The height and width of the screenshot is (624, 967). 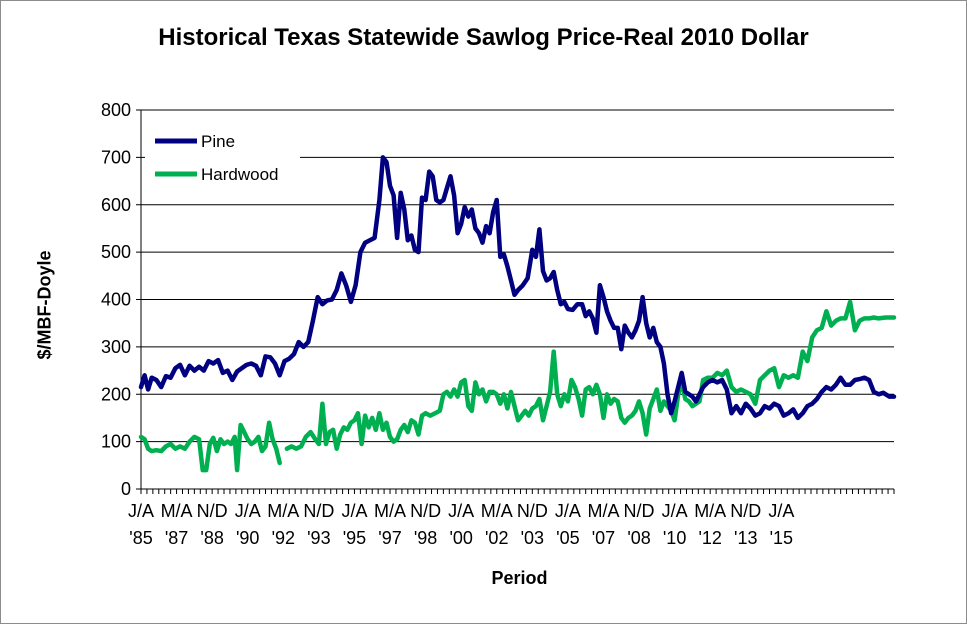 I want to click on y-tick-label: 500, so click(x=116, y=252).